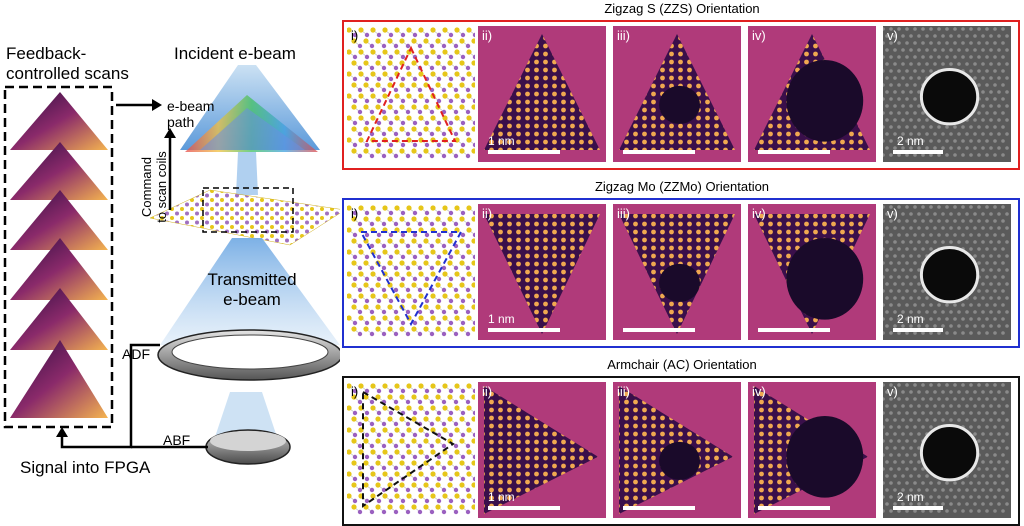 This screenshot has height=526, width=1024. Describe the element at coordinates (146, 187) in the screenshot. I see `command-line1: Command` at that location.